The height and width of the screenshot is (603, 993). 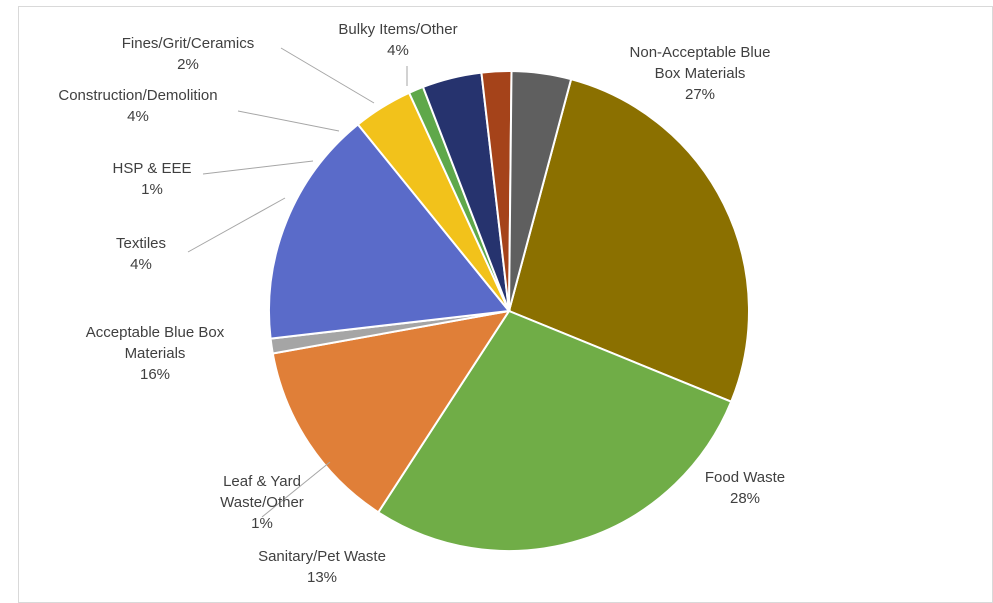 I want to click on data-label-category-non-acceptable-blue-box-materials: Box Materials, so click(x=700, y=73).